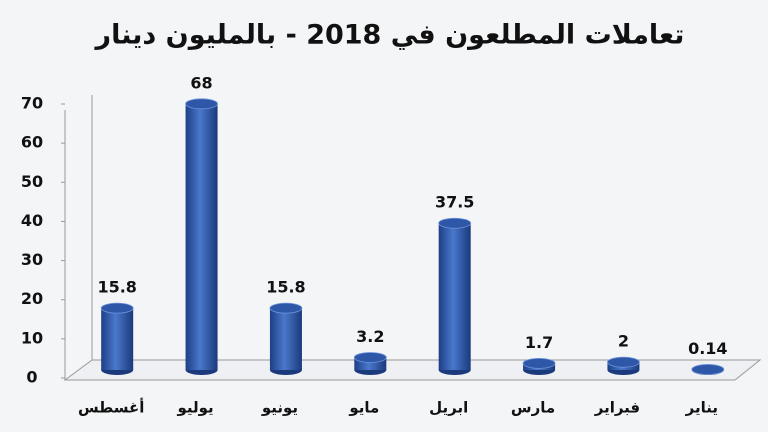 This screenshot has width=768, height=432. I want to click on x-tick-label: يونيو, so click(279, 408).